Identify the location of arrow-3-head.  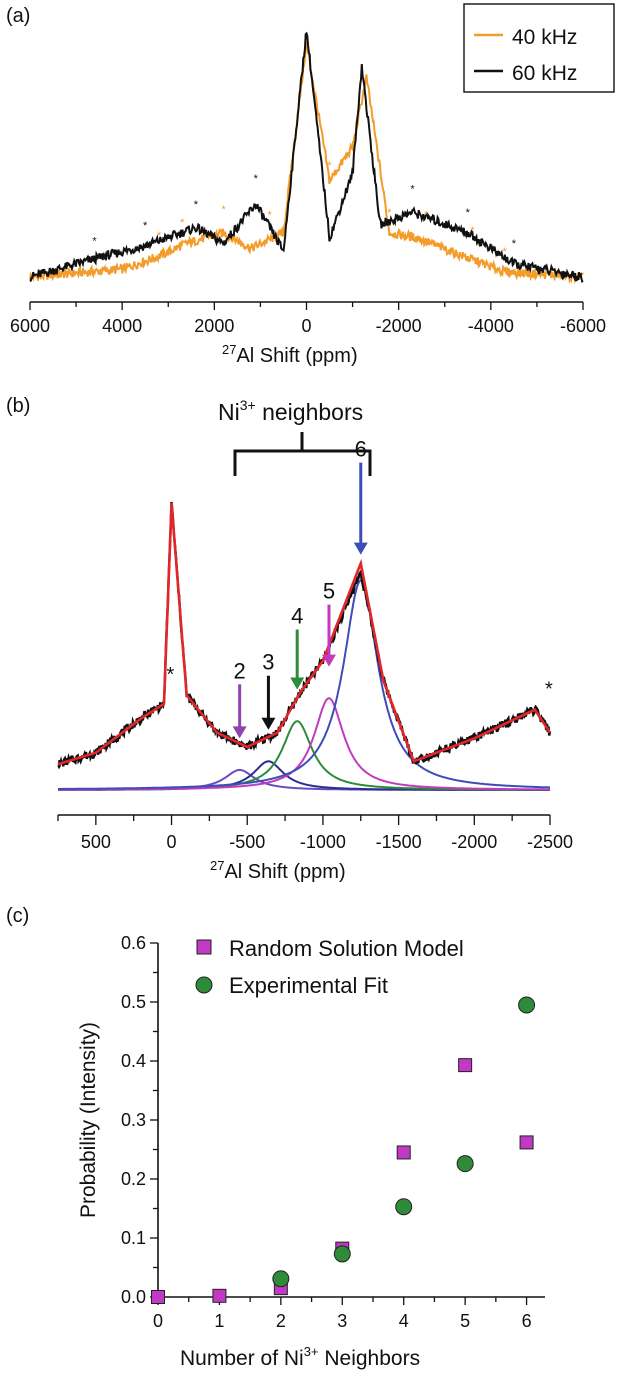
(268, 723).